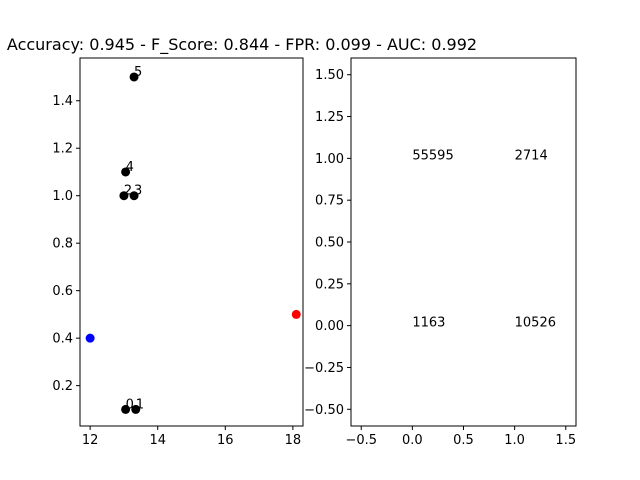 The width and height of the screenshot is (640, 480). I want to click on point-annotation: 2, so click(128, 191).